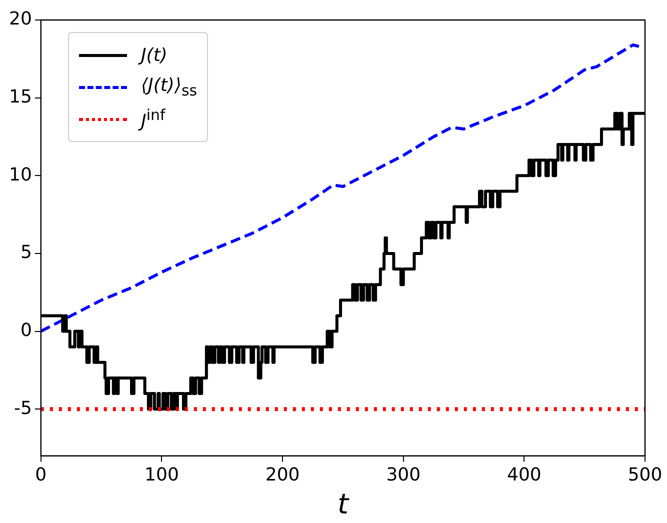  What do you see at coordinates (20, 175) in the screenshot?
I see `y-tick-label: 10` at bounding box center [20, 175].